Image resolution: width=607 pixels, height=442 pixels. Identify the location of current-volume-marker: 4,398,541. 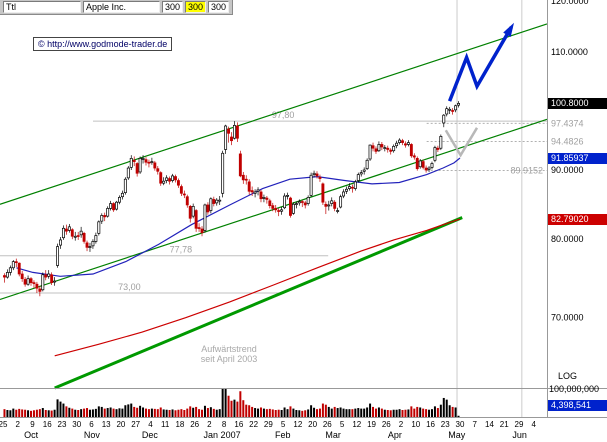
(577, 405).